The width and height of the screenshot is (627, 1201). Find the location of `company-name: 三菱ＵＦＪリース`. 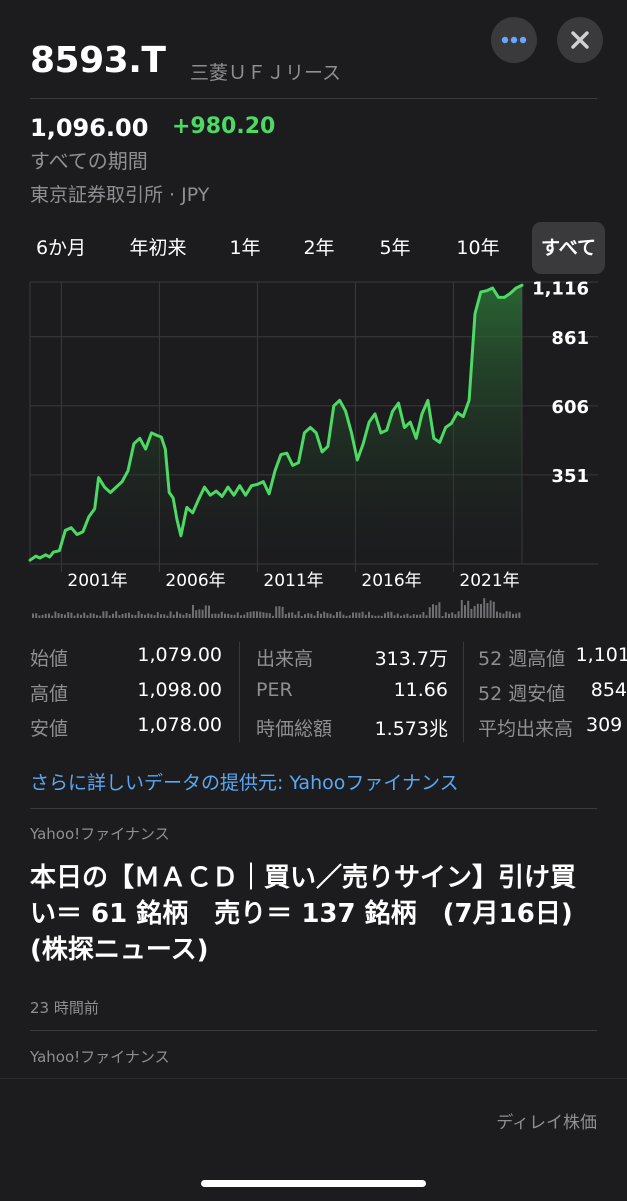

company-name: 三菱ＵＦＪリース is located at coordinates (266, 73).